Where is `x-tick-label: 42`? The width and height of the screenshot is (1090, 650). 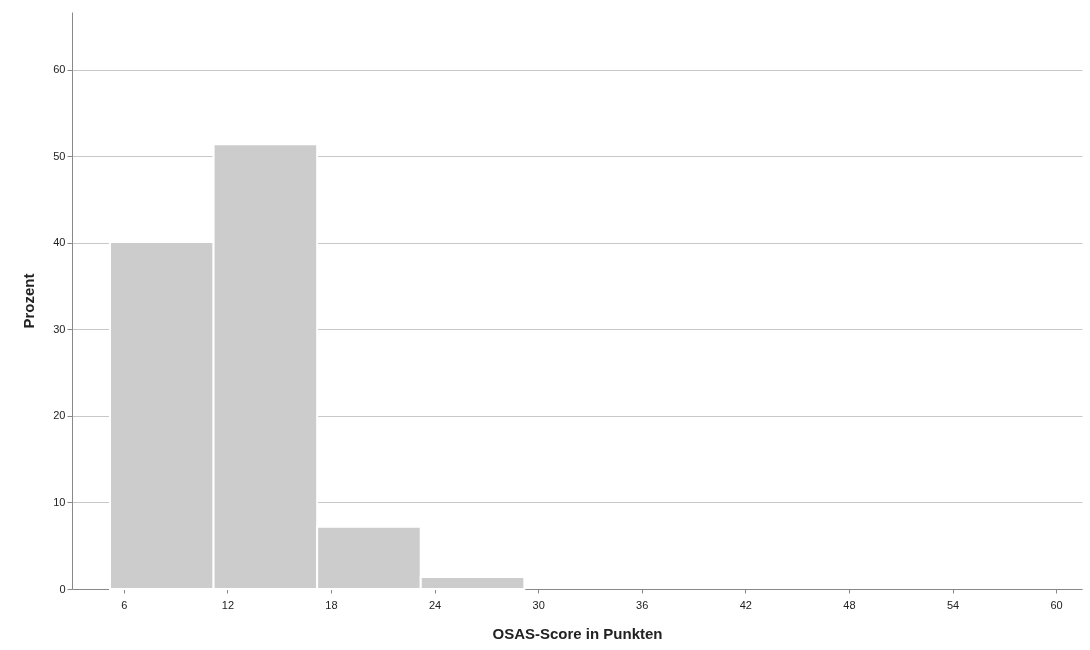
x-tick-label: 42 is located at coordinates (745, 604).